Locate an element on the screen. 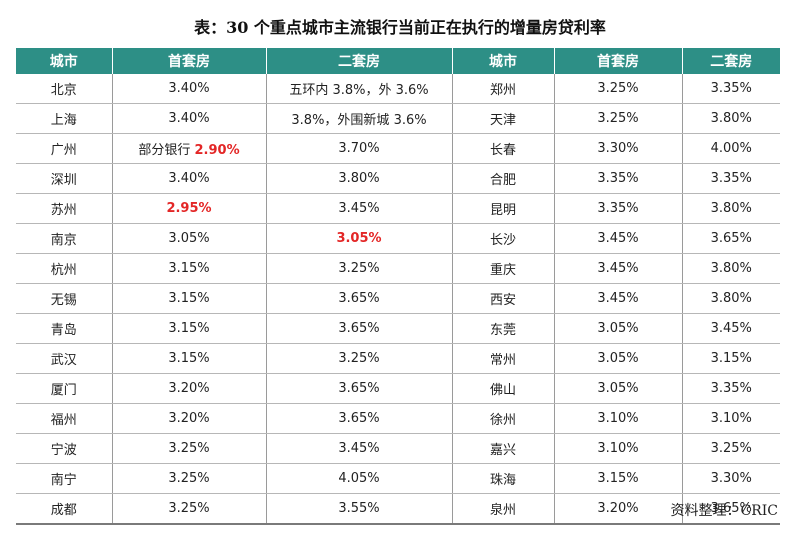 The image size is (800, 534). header-first-home: 首套房 is located at coordinates (188, 61).